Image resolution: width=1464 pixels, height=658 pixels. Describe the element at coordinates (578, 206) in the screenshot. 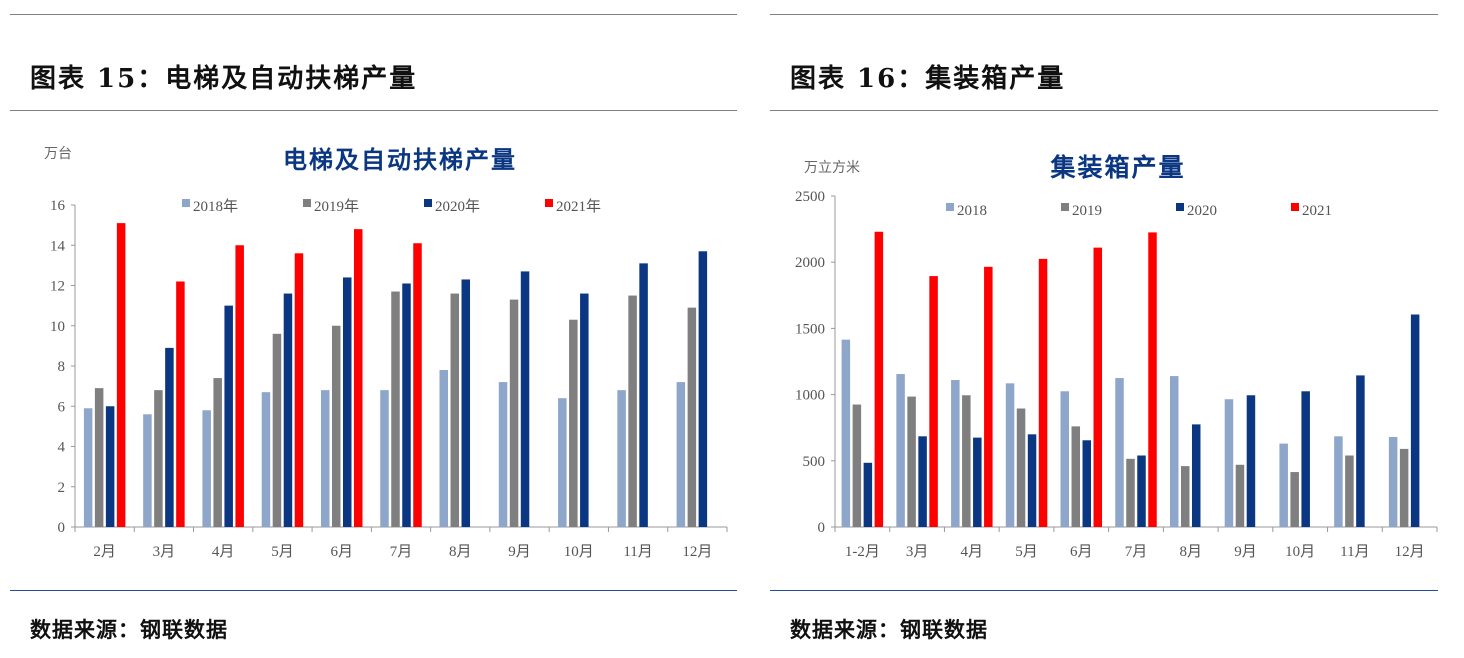

I see `legend-label: 2021年` at that location.